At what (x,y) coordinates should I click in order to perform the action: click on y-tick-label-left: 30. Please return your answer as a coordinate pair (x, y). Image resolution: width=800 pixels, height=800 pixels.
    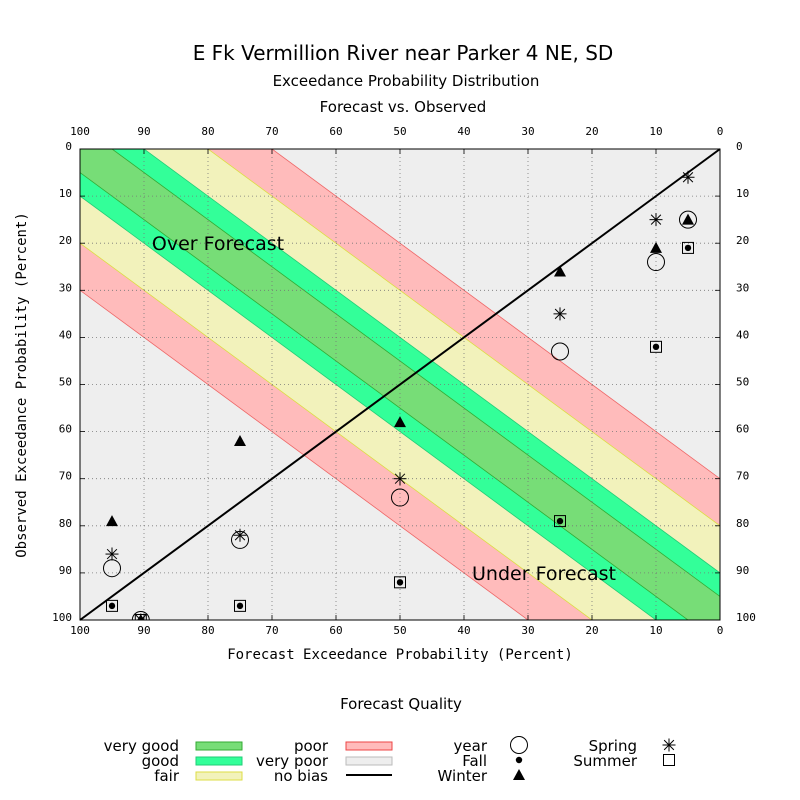
    Looking at the image, I should click on (65, 287).